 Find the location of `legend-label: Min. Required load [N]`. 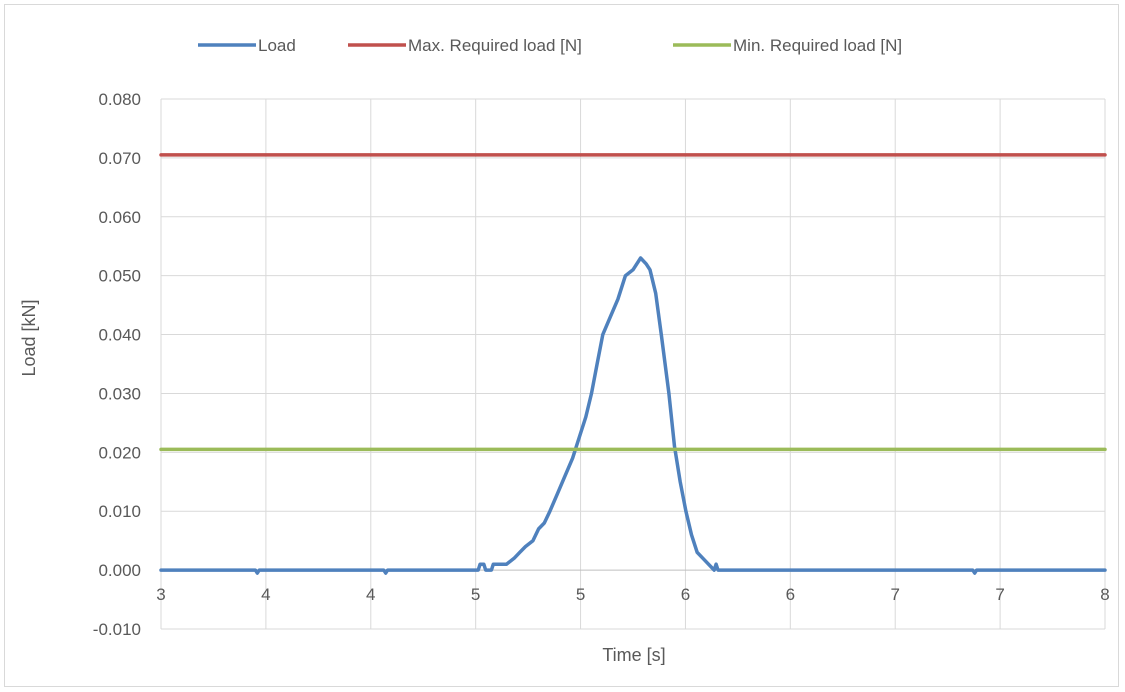

legend-label: Min. Required load [N] is located at coordinates (817, 45).